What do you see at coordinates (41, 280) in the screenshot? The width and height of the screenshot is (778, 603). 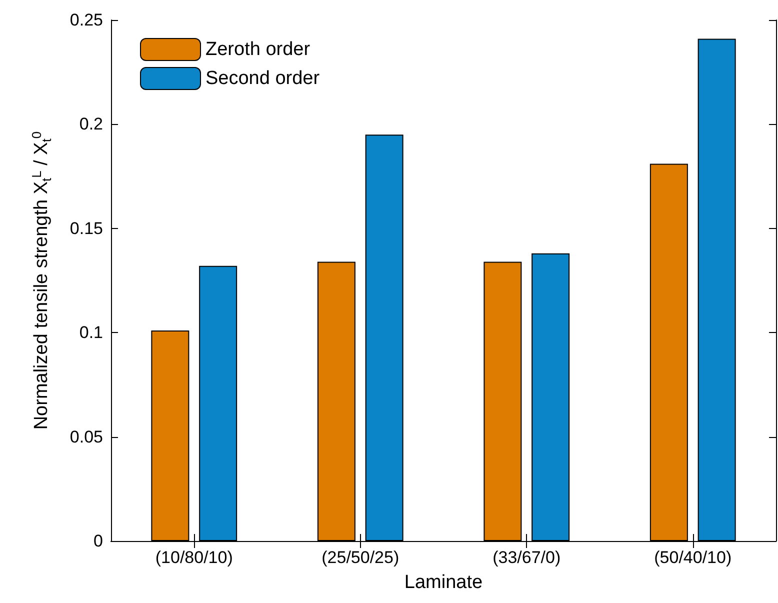 I see `y-axis-title: Normalized tensile strength XtL / Xt0` at bounding box center [41, 280].